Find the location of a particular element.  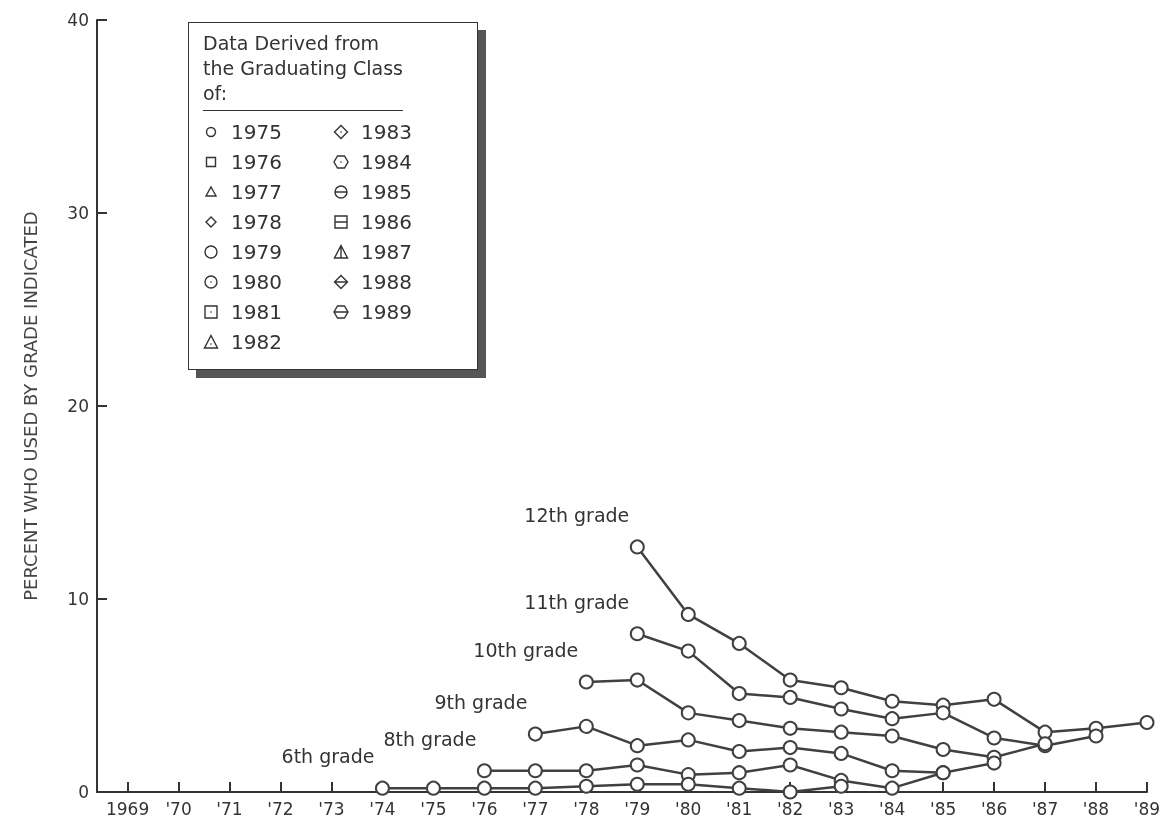

legend-title: Data Derived from the Graduating Class of: is located at coordinates (303, 71).